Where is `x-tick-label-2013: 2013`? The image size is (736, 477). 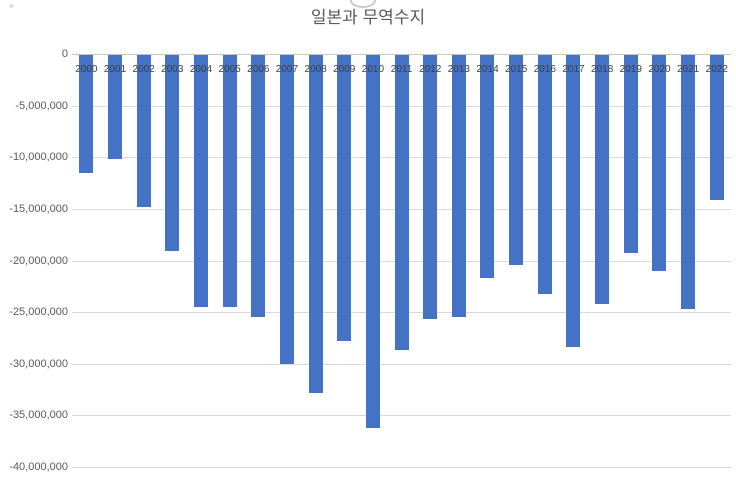
x-tick-label-2013: 2013 is located at coordinates (458, 69).